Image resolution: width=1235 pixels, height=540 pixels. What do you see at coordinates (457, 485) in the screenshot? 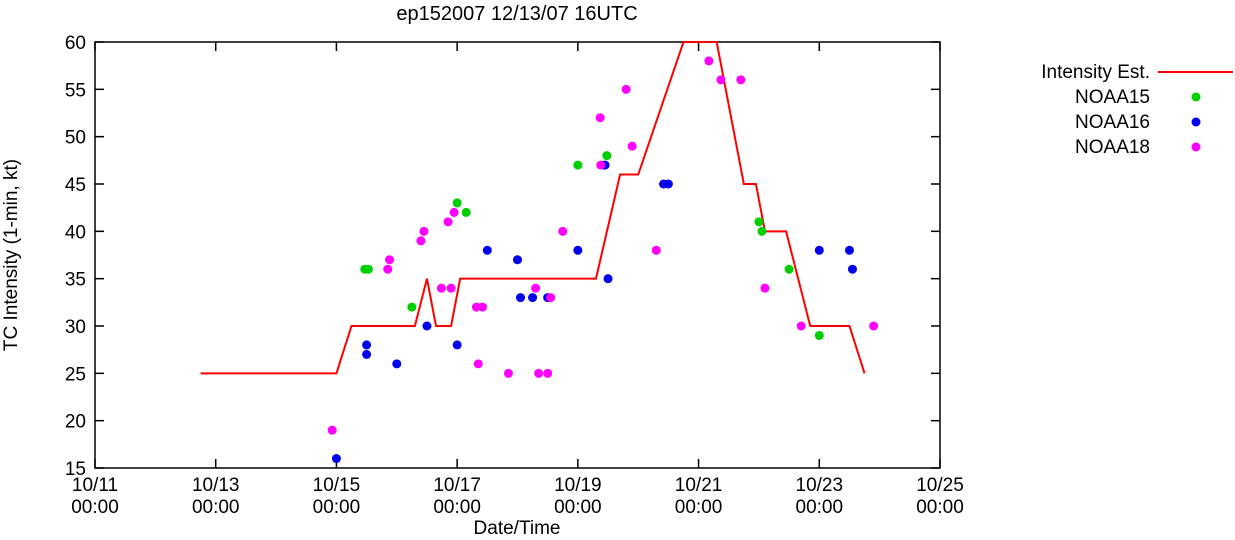
I see `x-tick-label-date: 10/17` at bounding box center [457, 485].